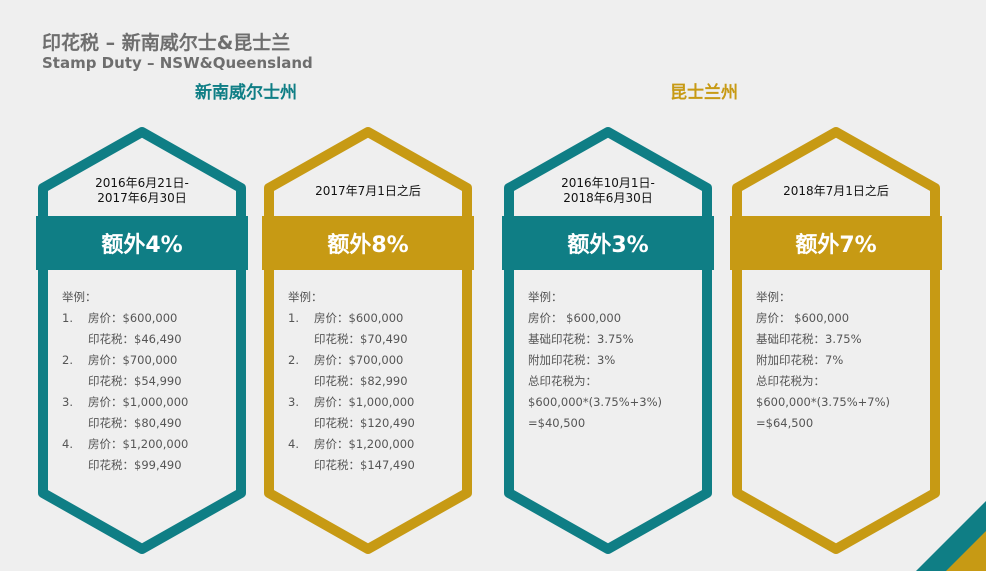 This screenshot has height=571, width=986. What do you see at coordinates (135, 339) in the screenshot?
I see `list-item-duty: 印花税：$46,490` at bounding box center [135, 339].